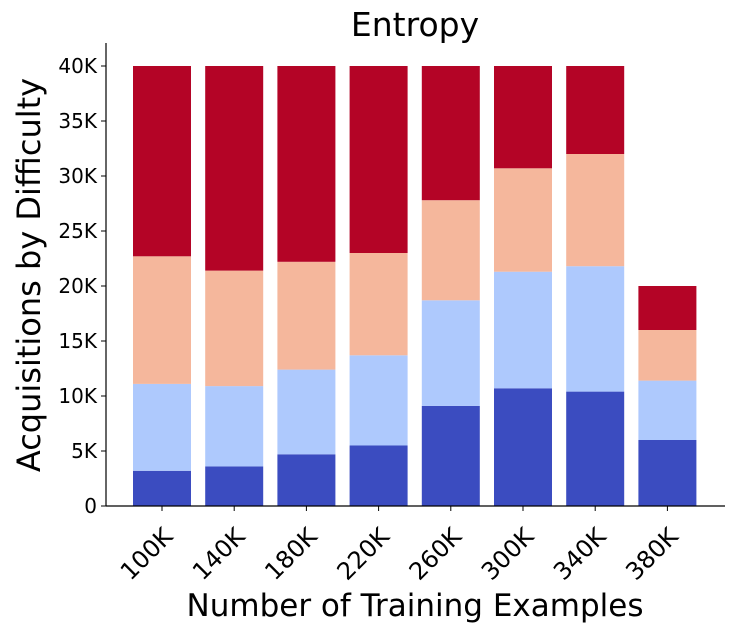 The width and height of the screenshot is (734, 634). What do you see at coordinates (77, 286) in the screenshot?
I see `y-tick-label: 20K` at bounding box center [77, 286].